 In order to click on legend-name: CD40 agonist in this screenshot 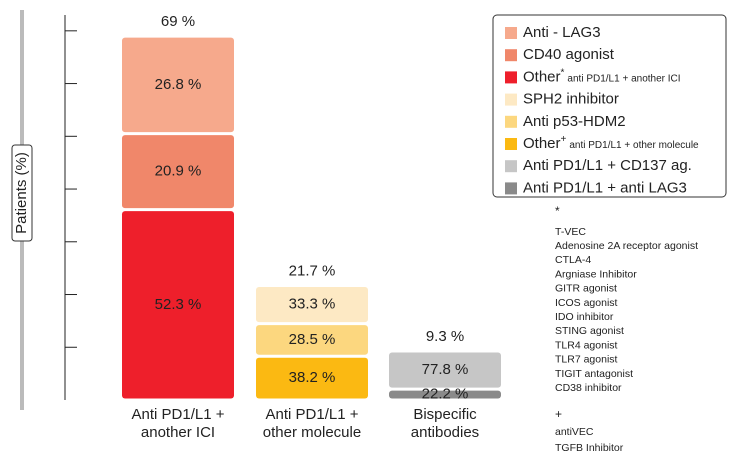, I will do `click(569, 54)`.